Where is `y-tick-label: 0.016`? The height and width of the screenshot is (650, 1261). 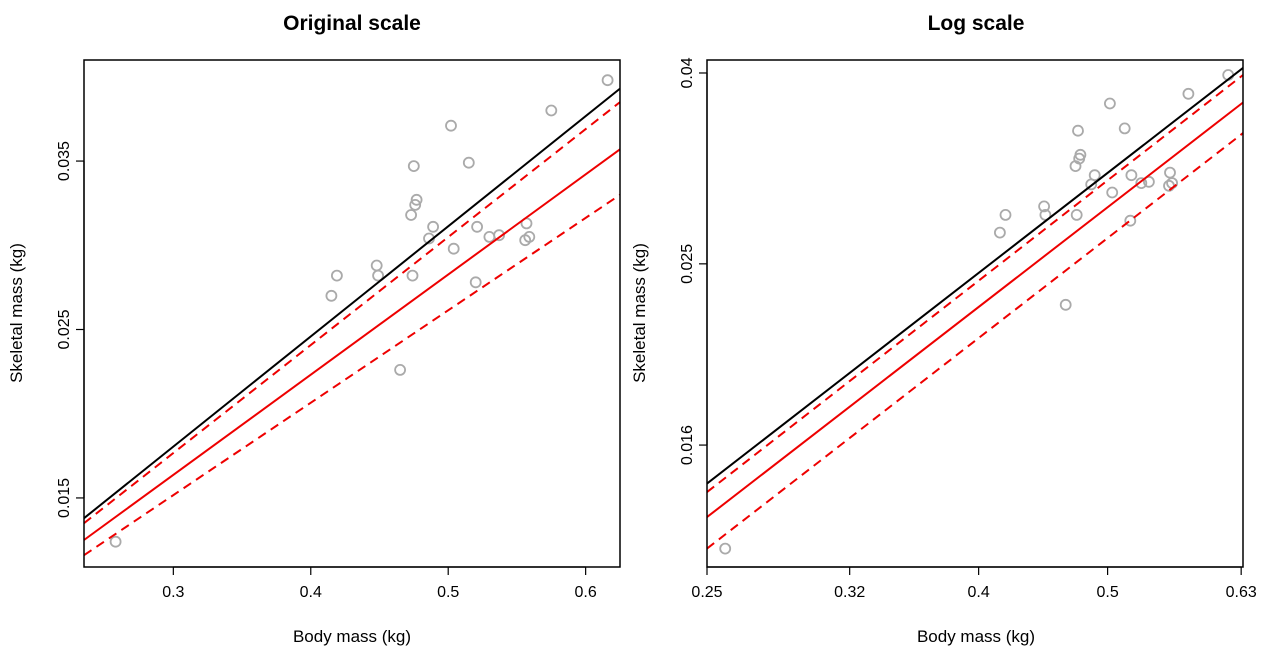
y-tick-label: 0.016 is located at coordinates (687, 445).